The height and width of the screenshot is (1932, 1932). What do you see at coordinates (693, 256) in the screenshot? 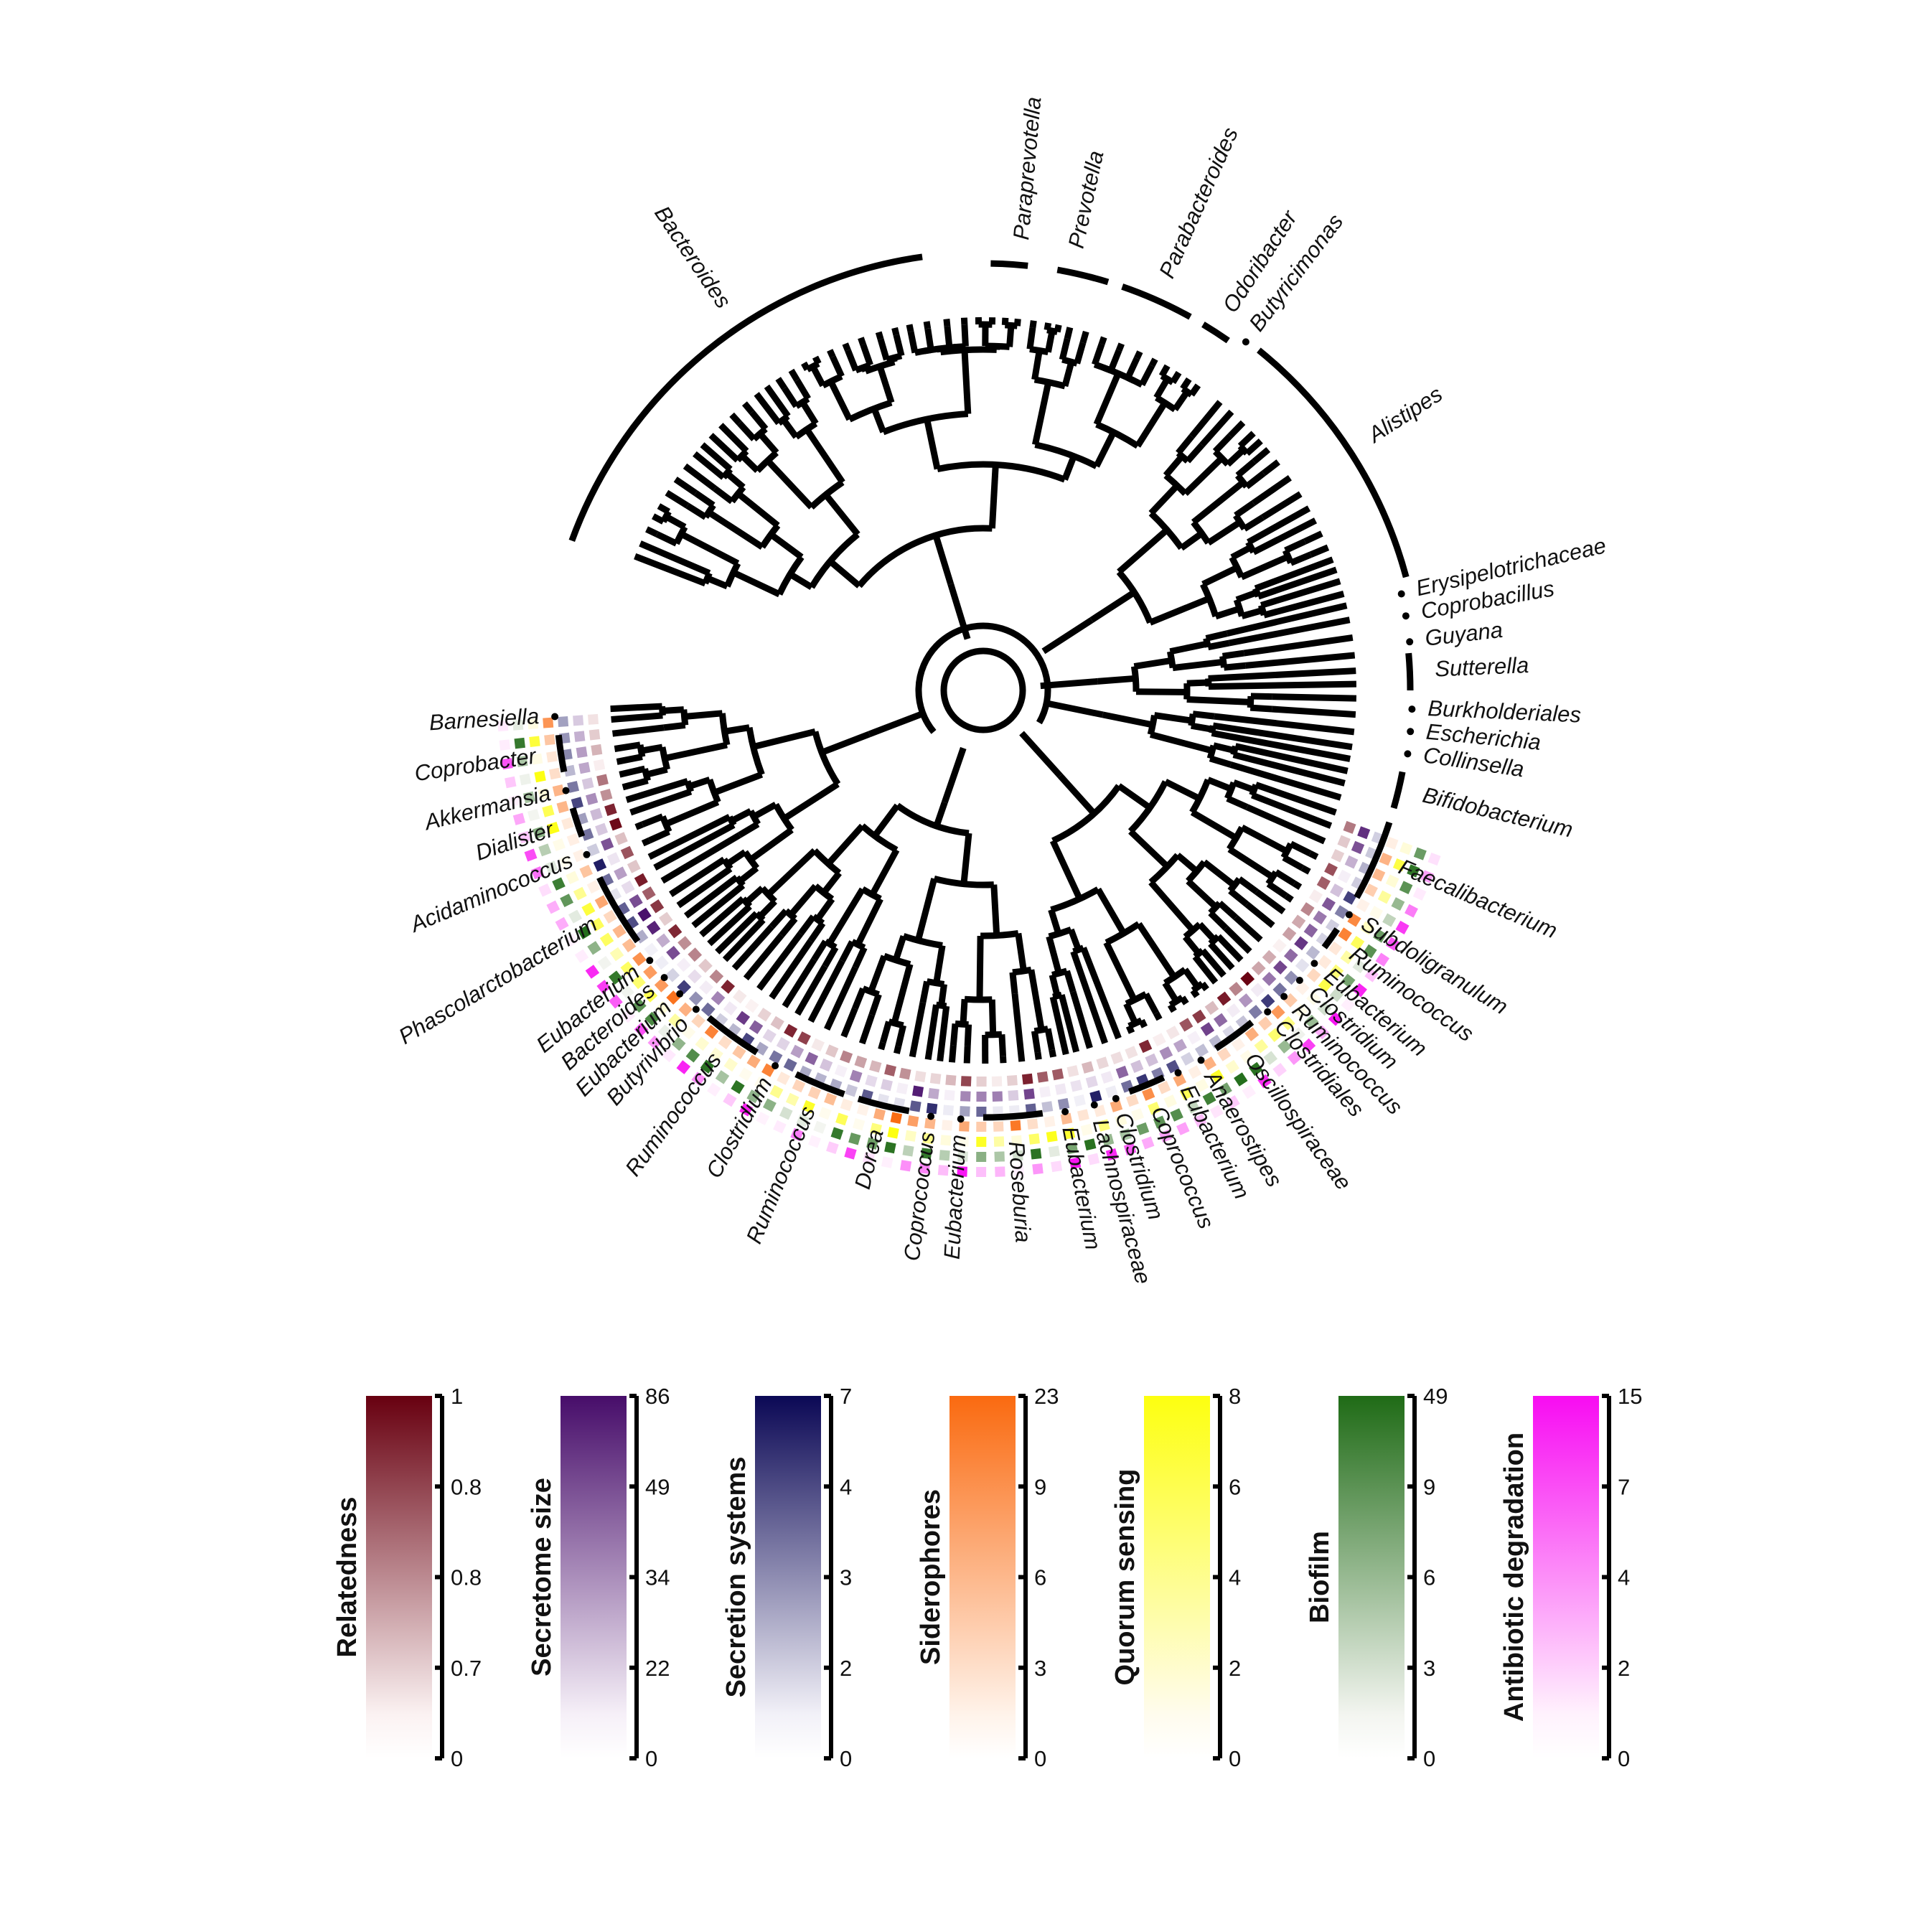
I see `genus-label: Bacteroides` at bounding box center [693, 256].